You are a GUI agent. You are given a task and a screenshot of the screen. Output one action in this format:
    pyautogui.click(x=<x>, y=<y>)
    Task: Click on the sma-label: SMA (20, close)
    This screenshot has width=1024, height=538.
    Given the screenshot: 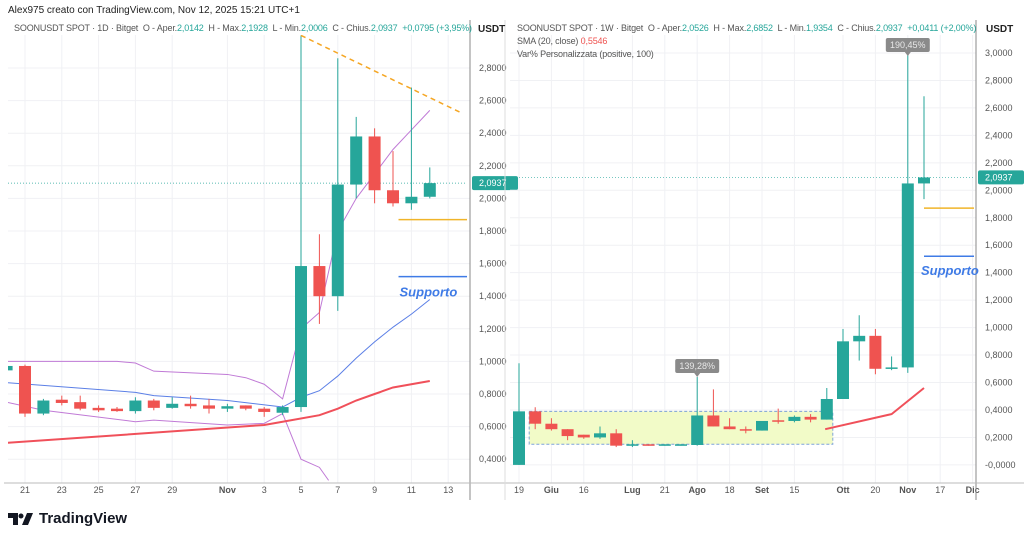 What is the action you would take?
    pyautogui.click(x=548, y=41)
    